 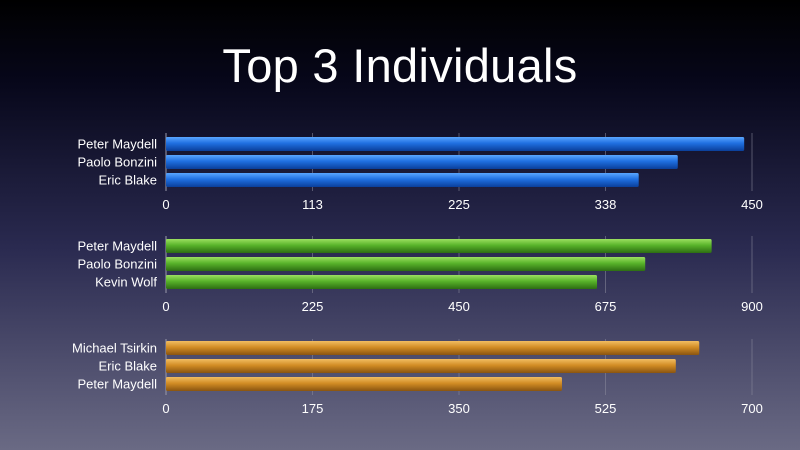 I want to click on x-tick-label: 113, so click(x=312, y=204).